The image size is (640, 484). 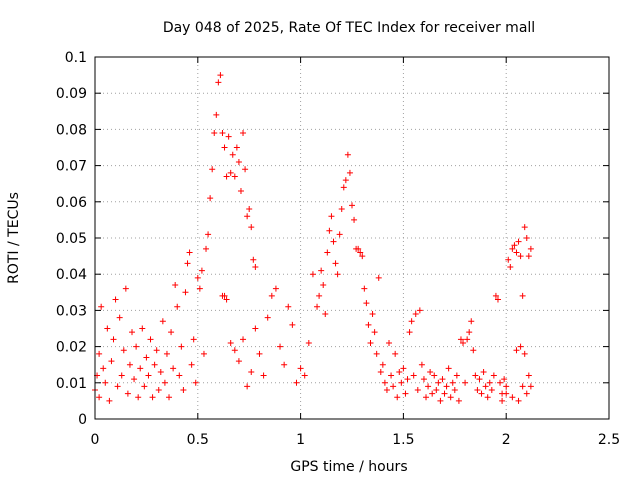 I want to click on y-axis-label: ROTI / TECUs, so click(x=14, y=238).